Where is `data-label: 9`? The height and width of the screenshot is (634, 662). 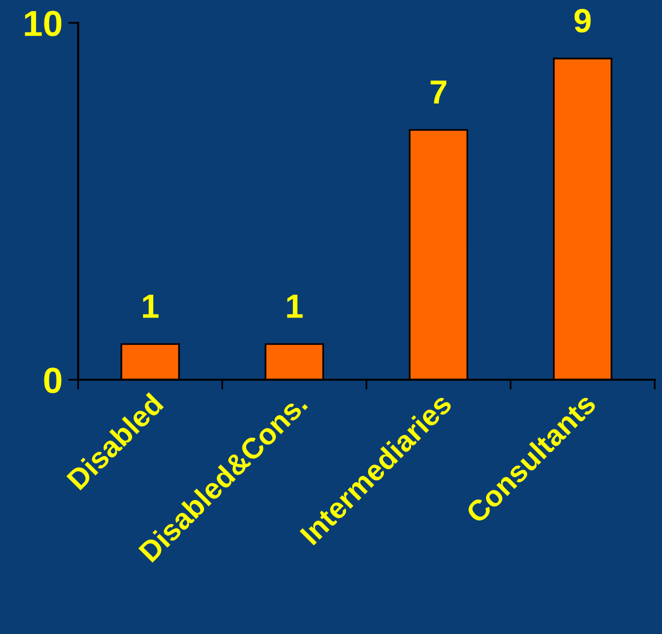
data-label: 9 is located at coordinates (582, 20).